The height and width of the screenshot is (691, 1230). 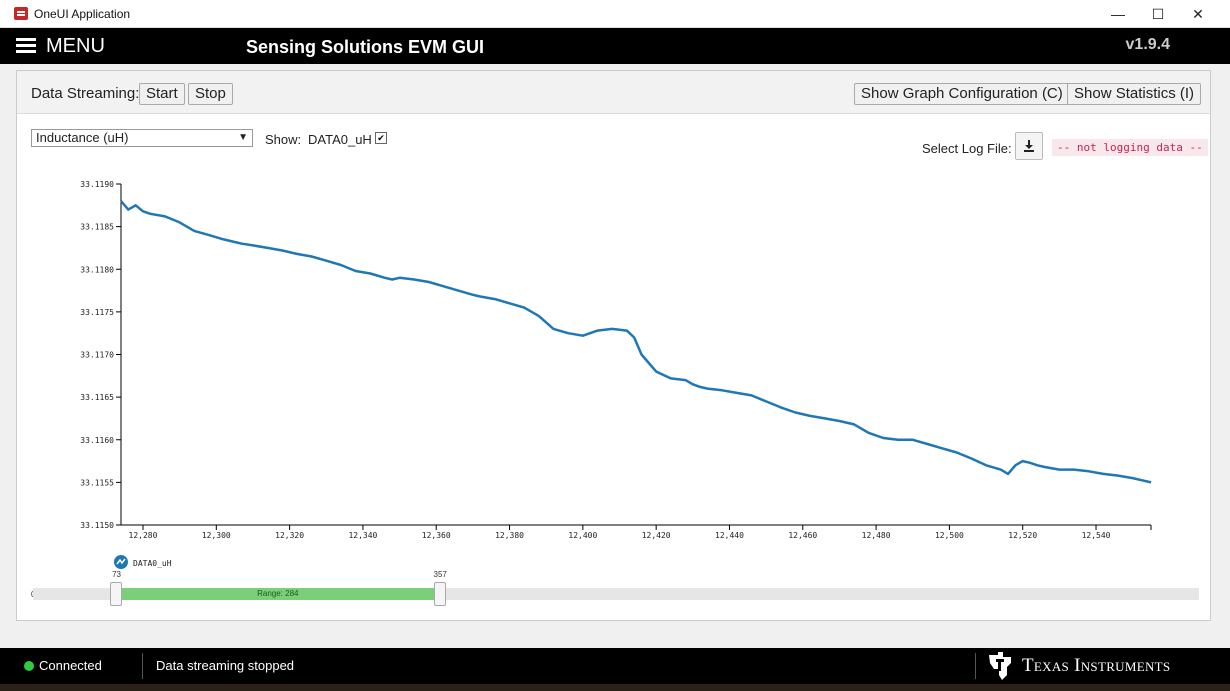 What do you see at coordinates (121, 562) in the screenshot?
I see `series-legend-icon` at bounding box center [121, 562].